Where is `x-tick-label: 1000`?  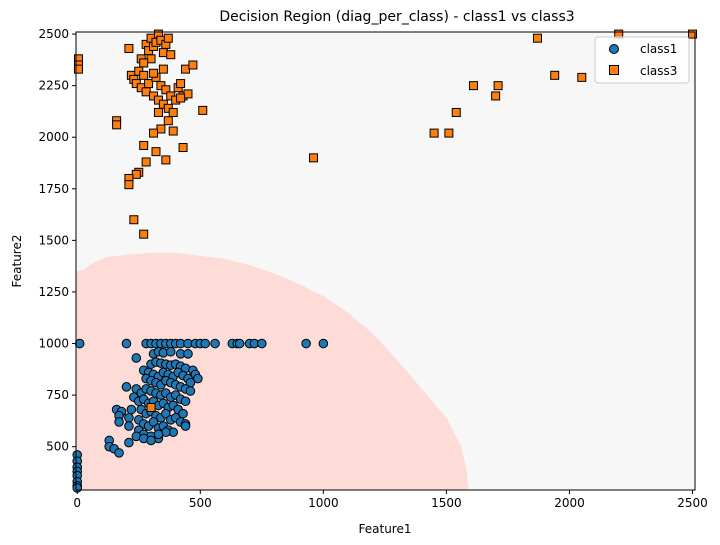
x-tick-label: 1000 is located at coordinates (323, 503).